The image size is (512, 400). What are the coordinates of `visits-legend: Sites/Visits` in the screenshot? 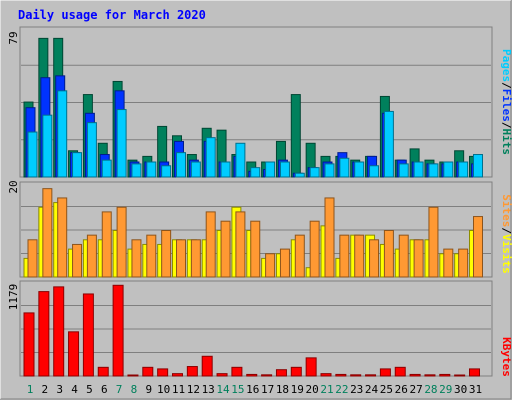 It's located at (506, 234).